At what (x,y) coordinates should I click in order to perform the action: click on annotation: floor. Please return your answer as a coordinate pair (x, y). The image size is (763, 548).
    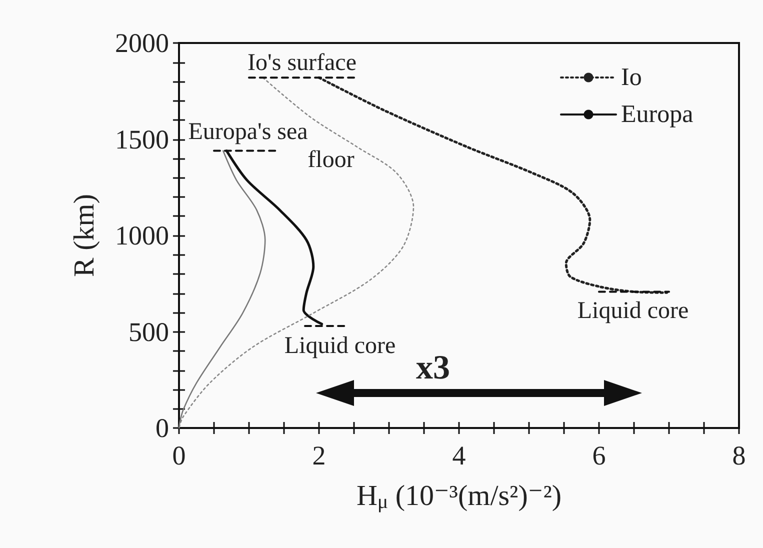
    Looking at the image, I should click on (331, 160).